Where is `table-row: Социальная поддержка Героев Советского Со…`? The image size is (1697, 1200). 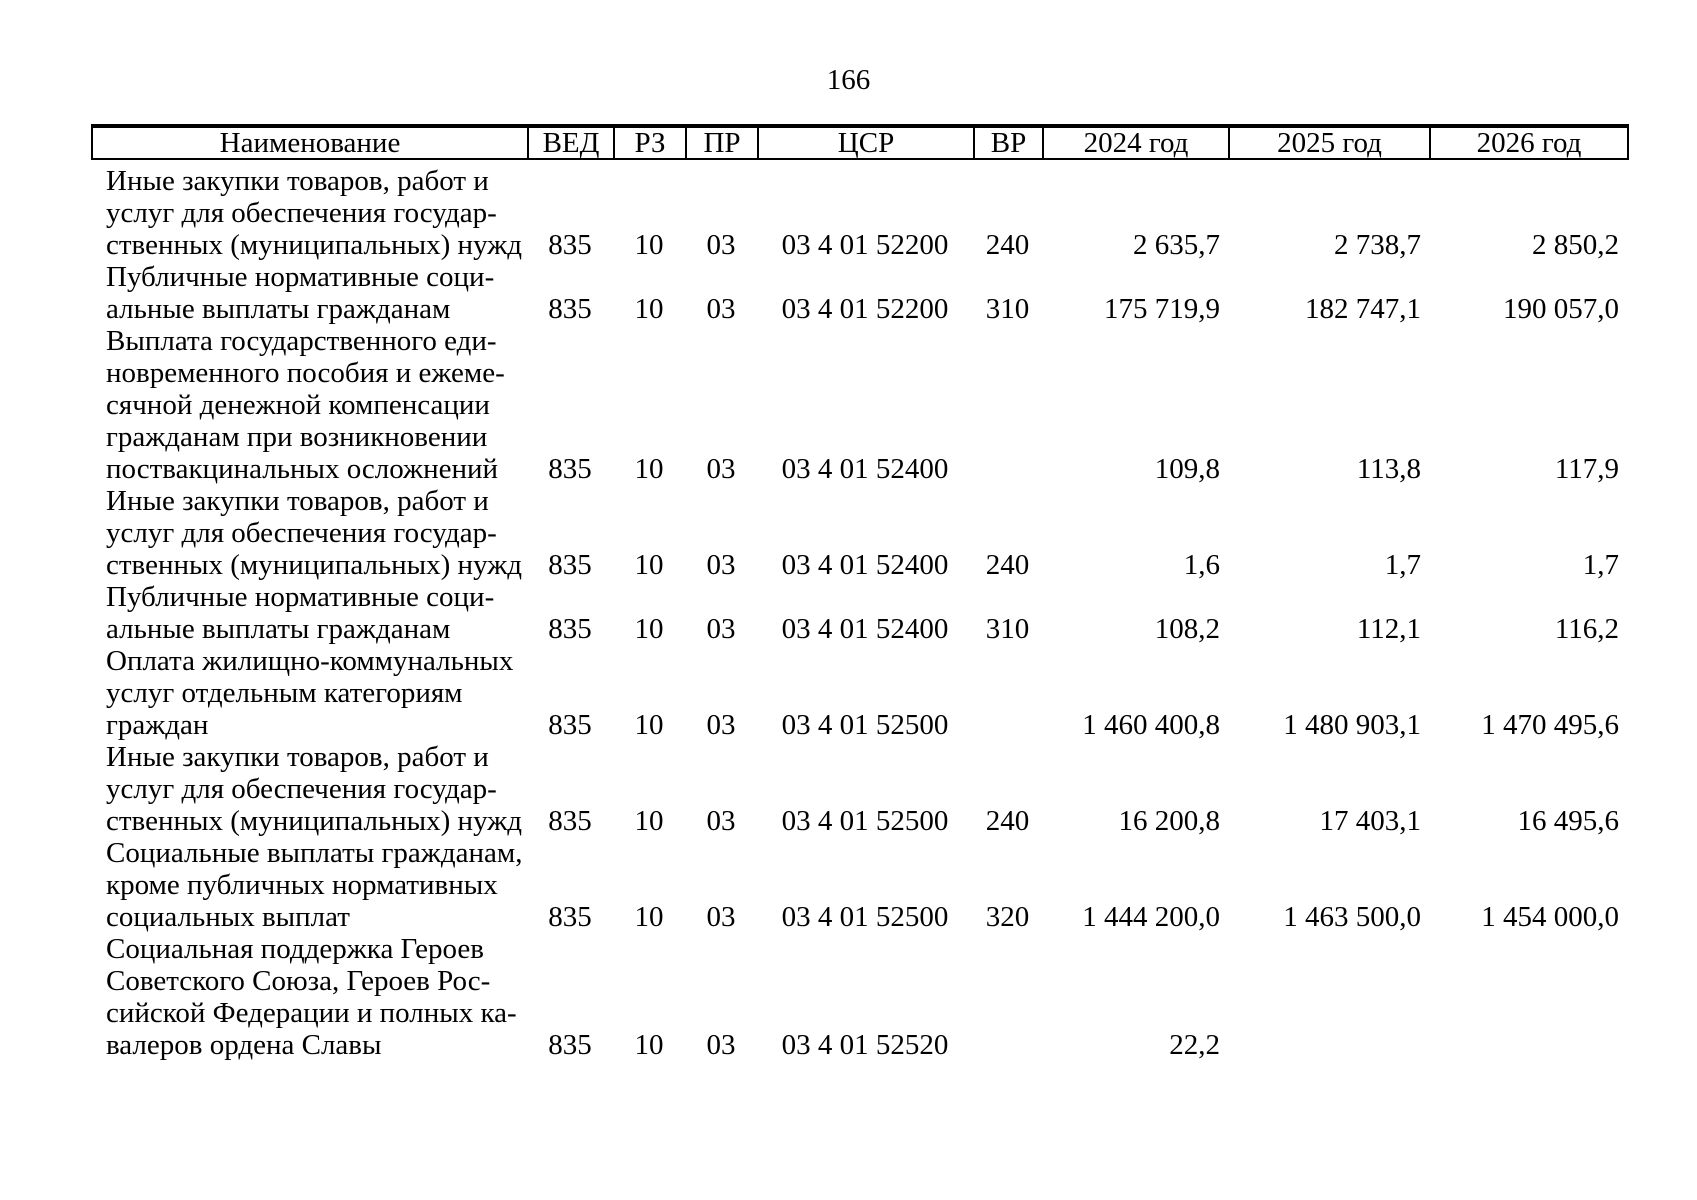 table-row: Социальная поддержка Героев Советского Со… is located at coordinates (860, 997).